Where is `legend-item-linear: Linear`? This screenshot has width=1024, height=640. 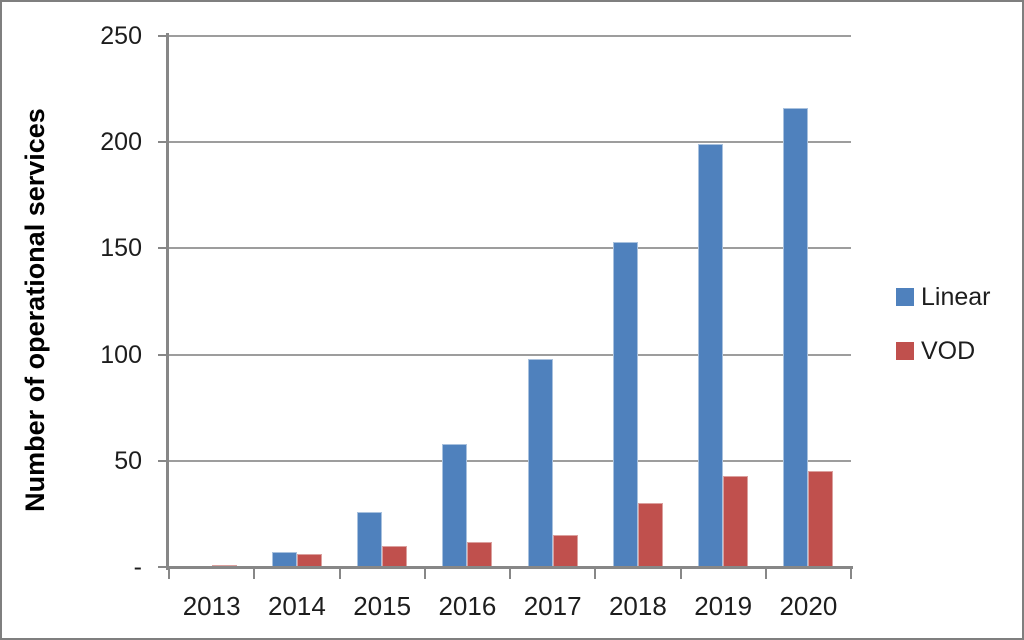 legend-item-linear: Linear is located at coordinates (943, 297).